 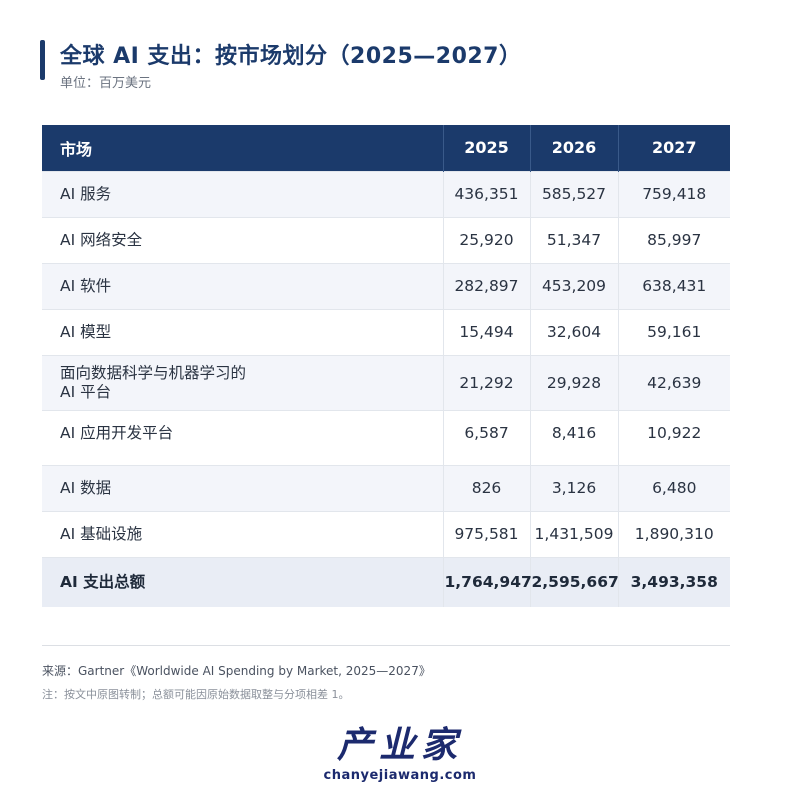 I want to click on value-2027: 759,418, so click(x=673, y=193).